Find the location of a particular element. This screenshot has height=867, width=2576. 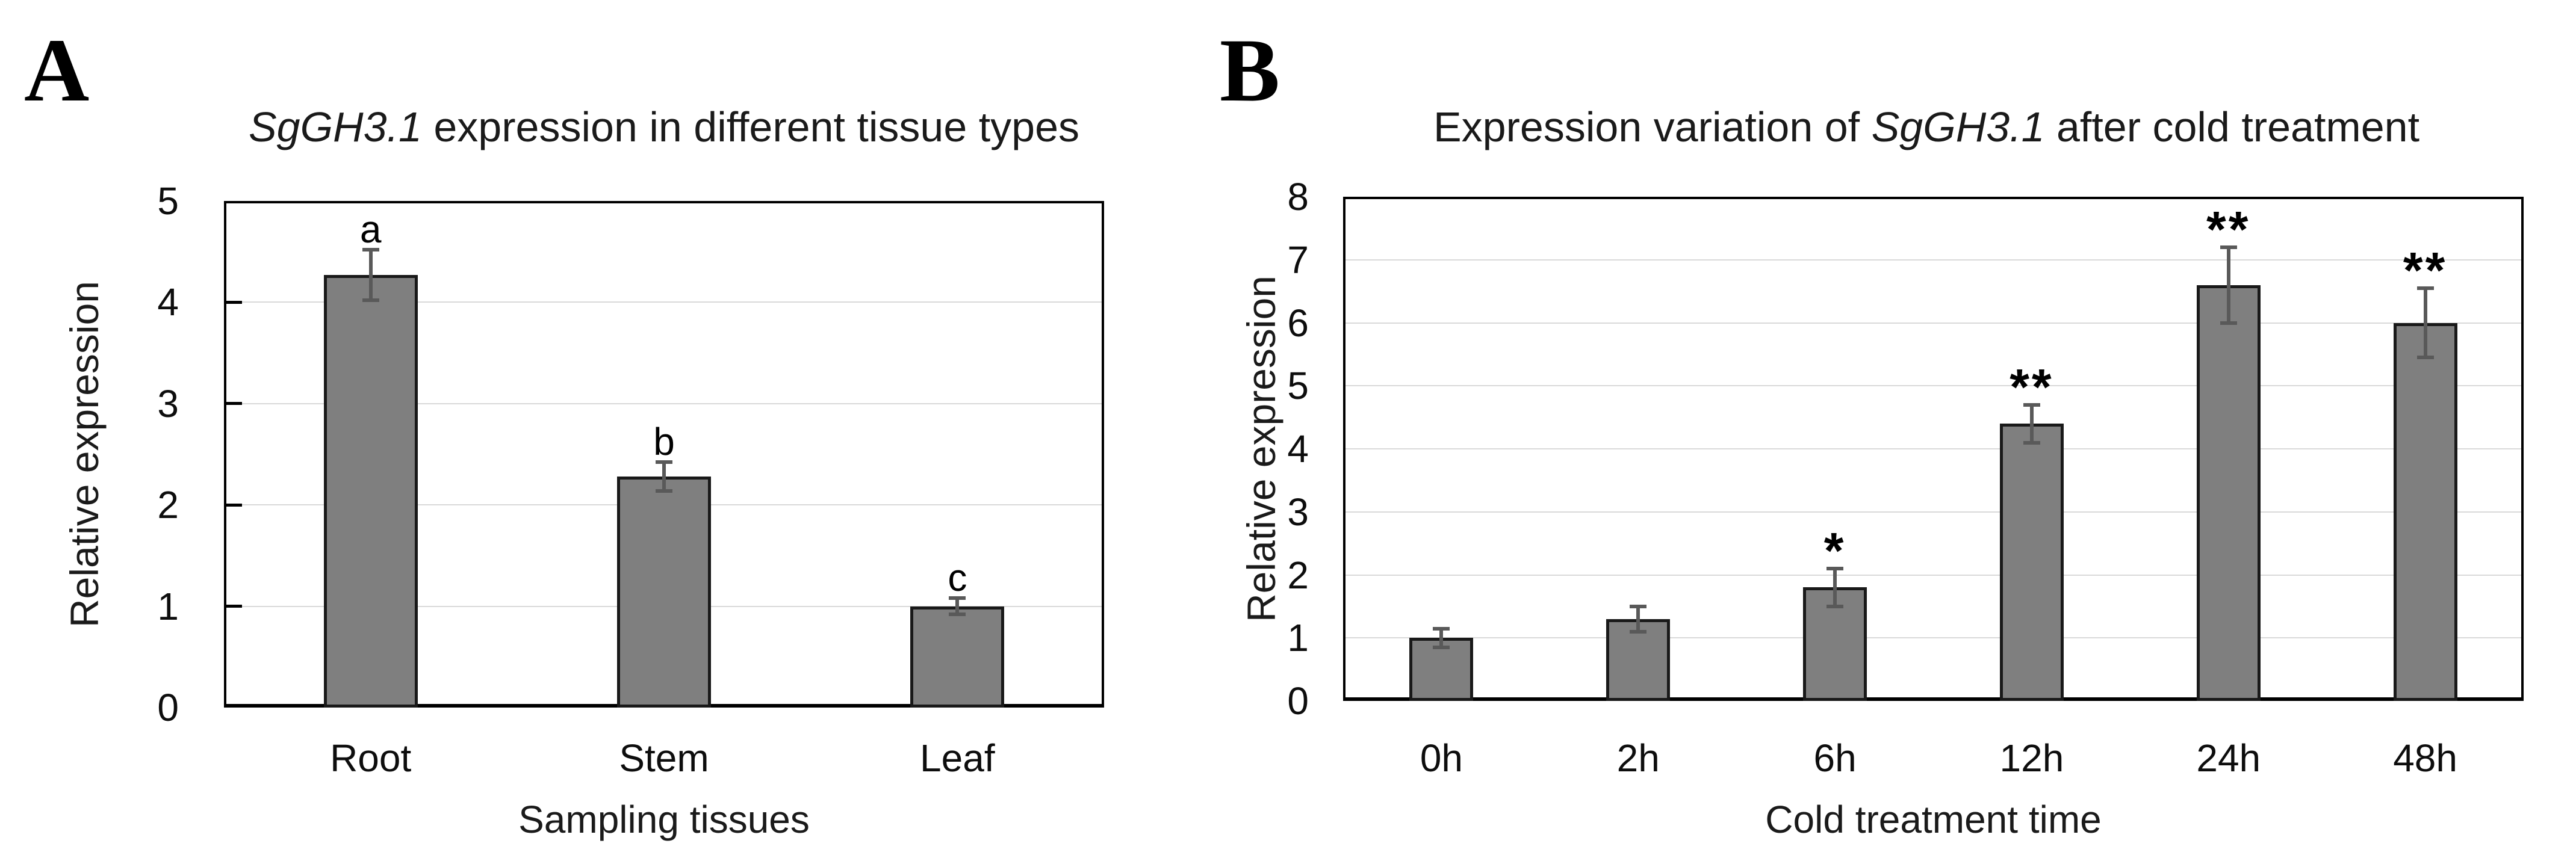

x-tick-label-root: Root is located at coordinates (371, 758).